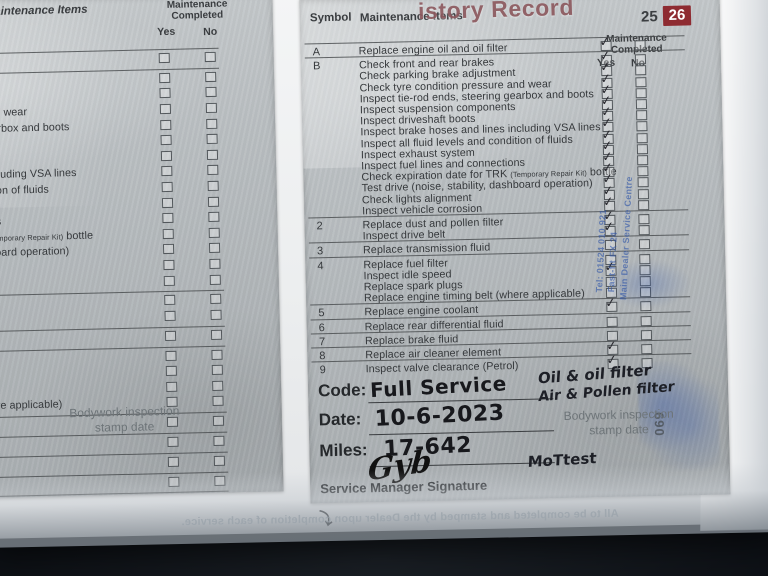 This screenshot has width=768, height=576. Describe the element at coordinates (340, 419) in the screenshot. I see `date-label: Date:` at that location.